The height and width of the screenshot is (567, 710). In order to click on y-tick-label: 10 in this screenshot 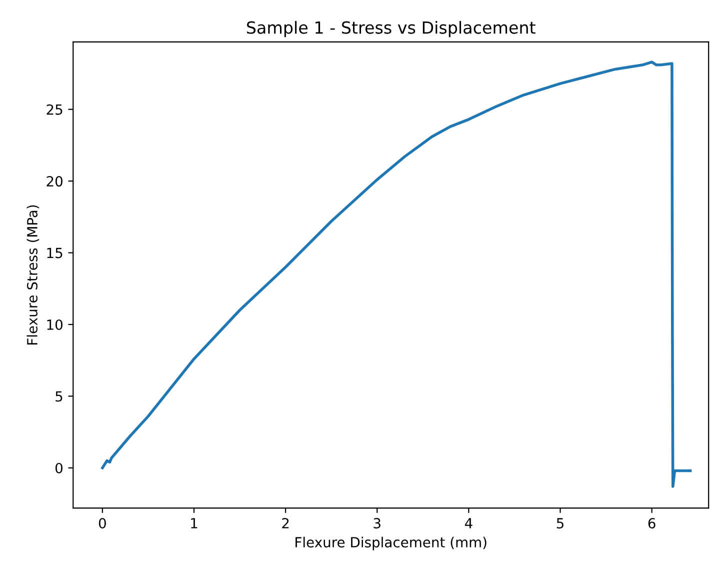, I will do `click(54, 324)`.